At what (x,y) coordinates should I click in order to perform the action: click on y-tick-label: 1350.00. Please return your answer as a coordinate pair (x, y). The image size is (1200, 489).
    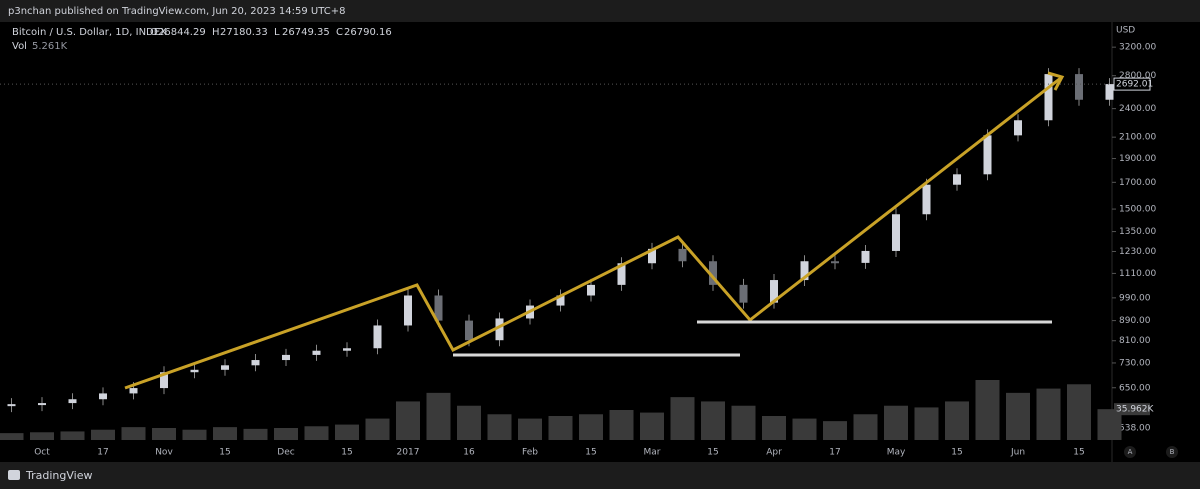
    Looking at the image, I should click on (1137, 232).